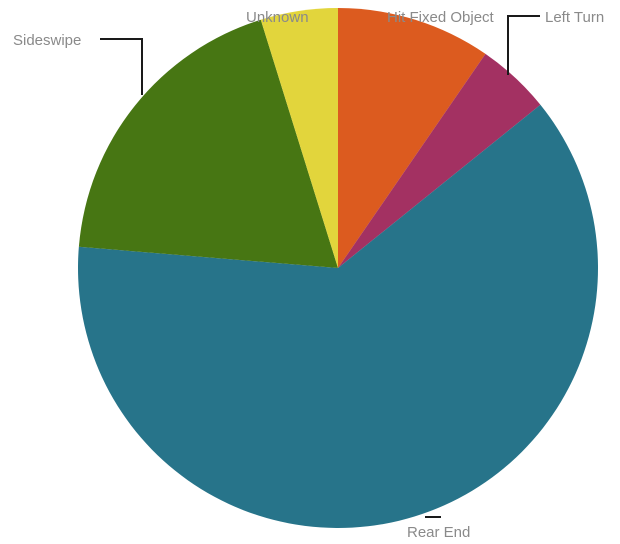 The image size is (620, 544). Describe the element at coordinates (277, 17) in the screenshot. I see `slice-label-unknown: Unknown` at that location.